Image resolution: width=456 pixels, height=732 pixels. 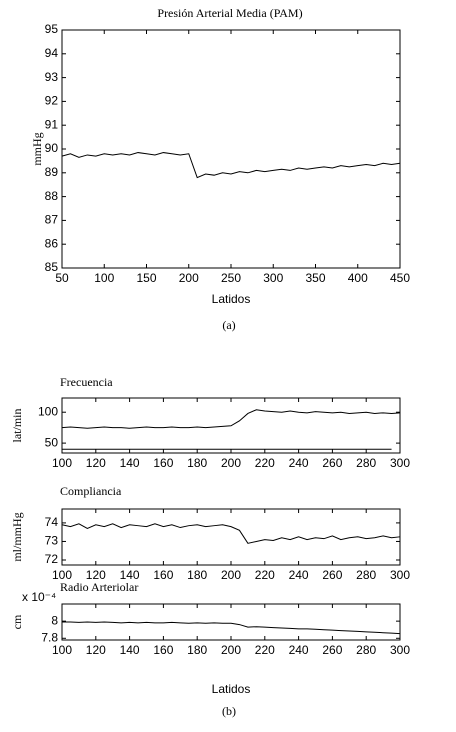 What do you see at coordinates (315, 278) in the screenshot?
I see `x-tick-label: 350` at bounding box center [315, 278].